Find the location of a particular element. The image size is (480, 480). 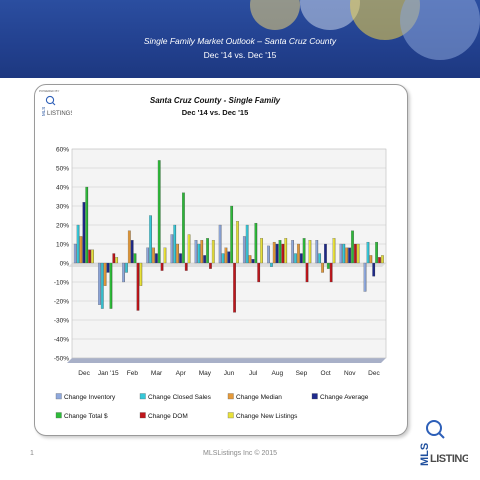

x-tick-label: Jun is located at coordinates (229, 373).